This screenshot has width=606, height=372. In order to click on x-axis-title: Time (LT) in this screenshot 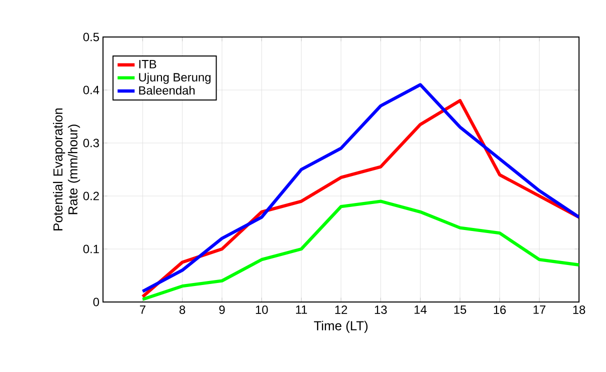, I will do `click(341, 326)`.